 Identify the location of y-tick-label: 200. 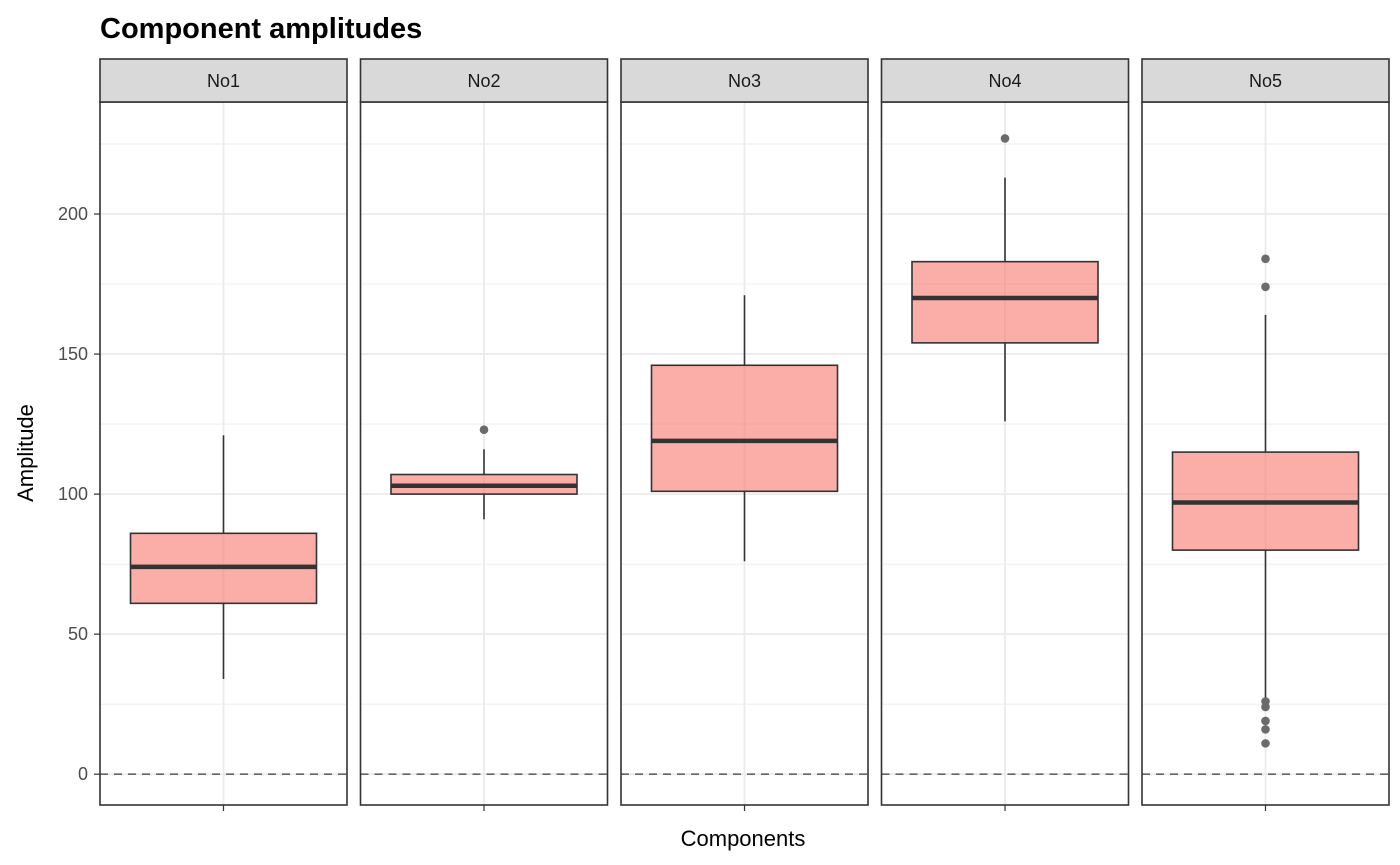
(73, 214).